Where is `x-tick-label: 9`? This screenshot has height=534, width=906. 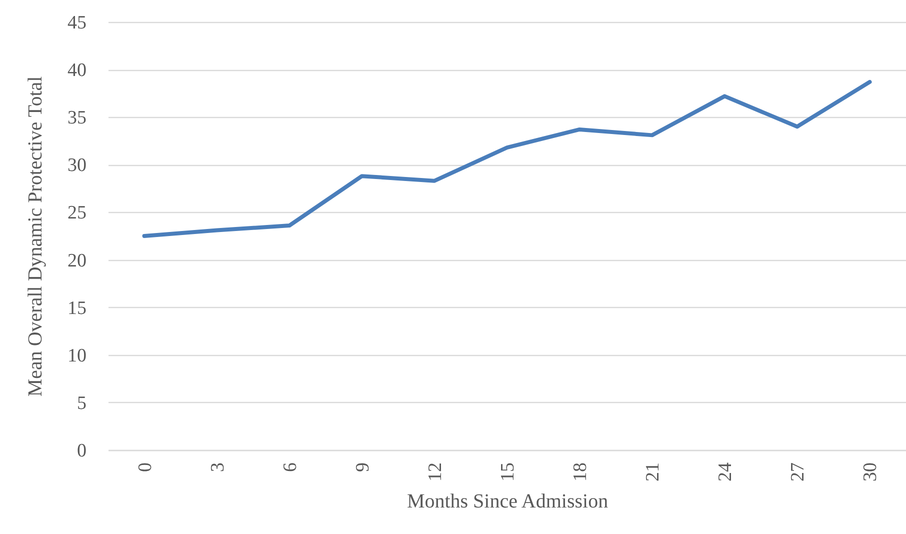
x-tick-label: 9 is located at coordinates (363, 467).